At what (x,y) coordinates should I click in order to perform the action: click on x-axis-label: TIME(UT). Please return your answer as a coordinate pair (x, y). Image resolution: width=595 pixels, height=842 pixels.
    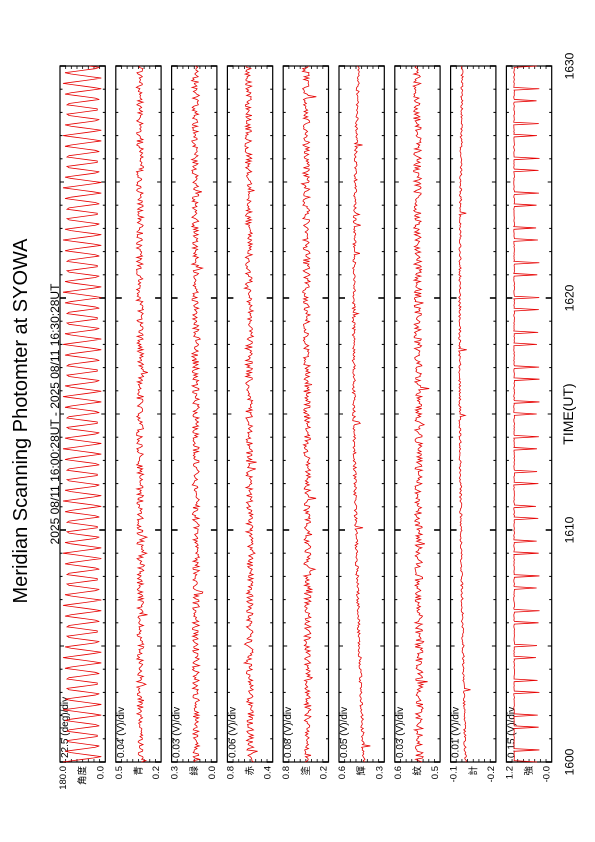
    Looking at the image, I should click on (568, 413).